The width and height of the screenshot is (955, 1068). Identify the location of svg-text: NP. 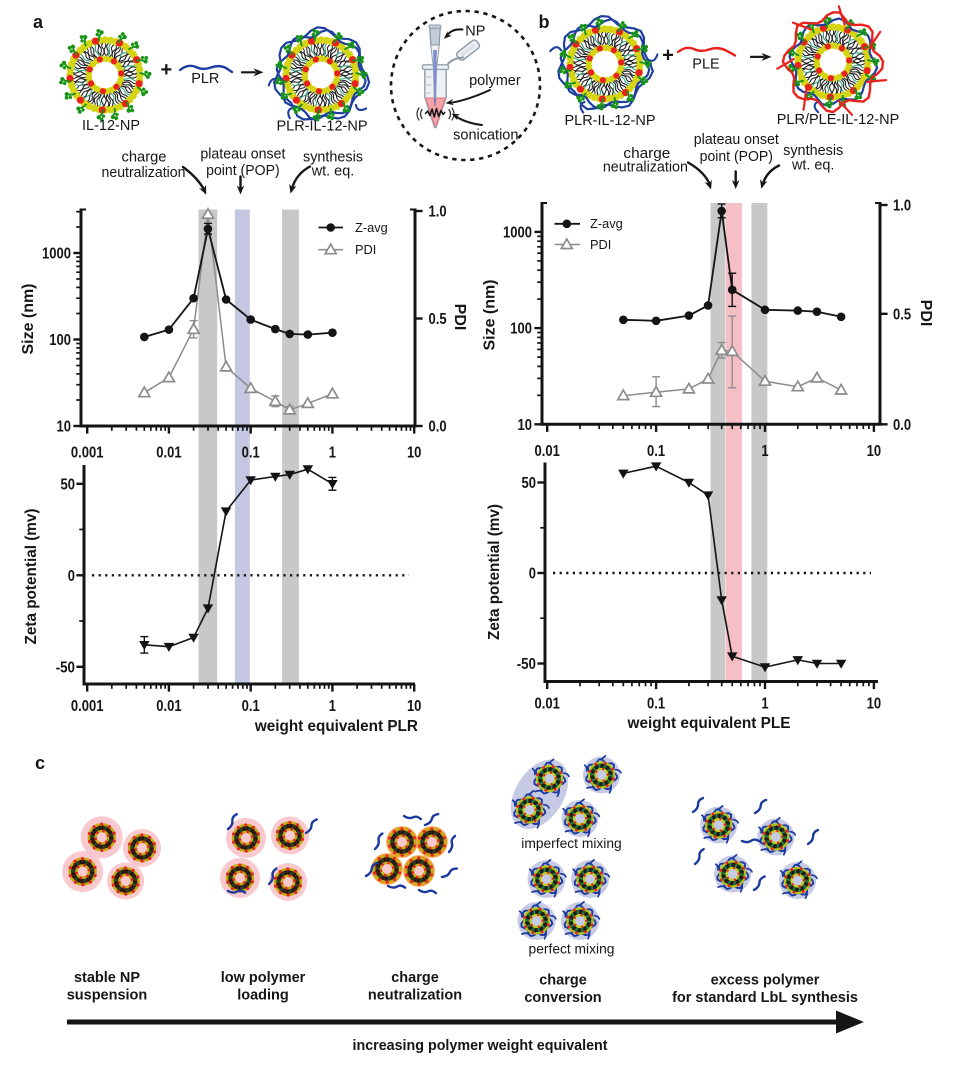
(475, 31).